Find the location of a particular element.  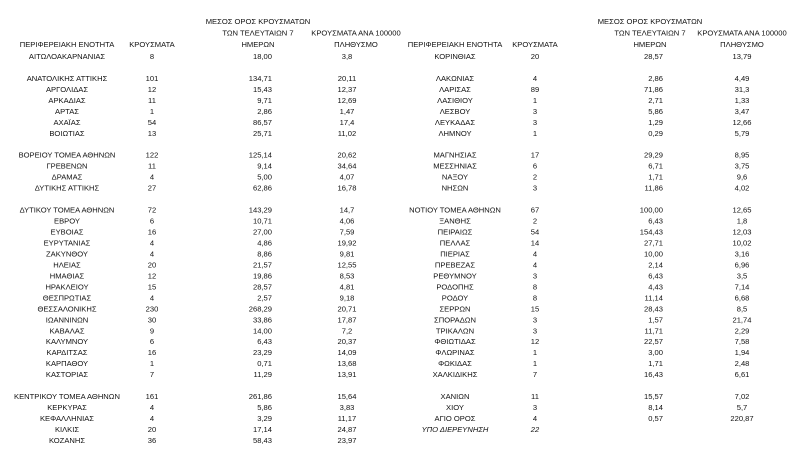

cases-per-100k: 20,11 is located at coordinates (347, 78).